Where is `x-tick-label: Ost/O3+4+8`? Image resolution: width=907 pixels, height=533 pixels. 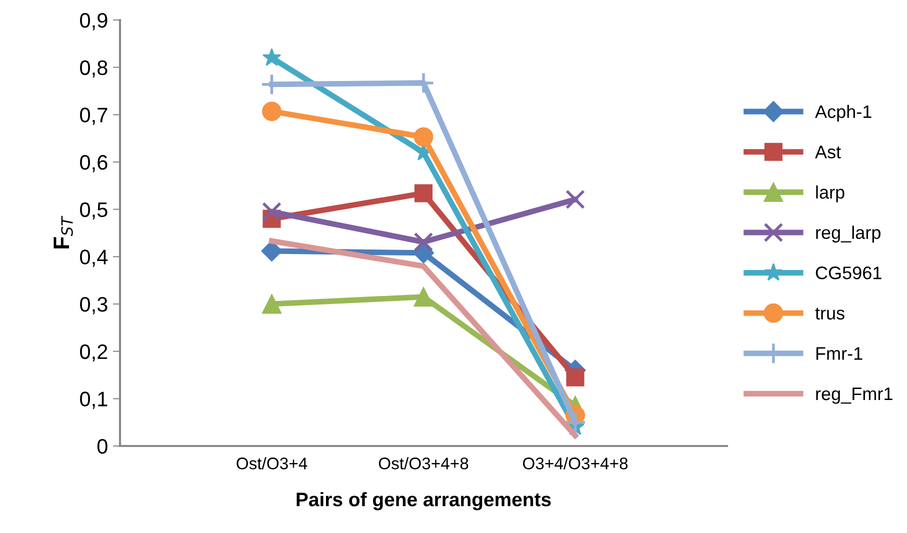 x-tick-label: Ost/O3+4+8 is located at coordinates (423, 463).